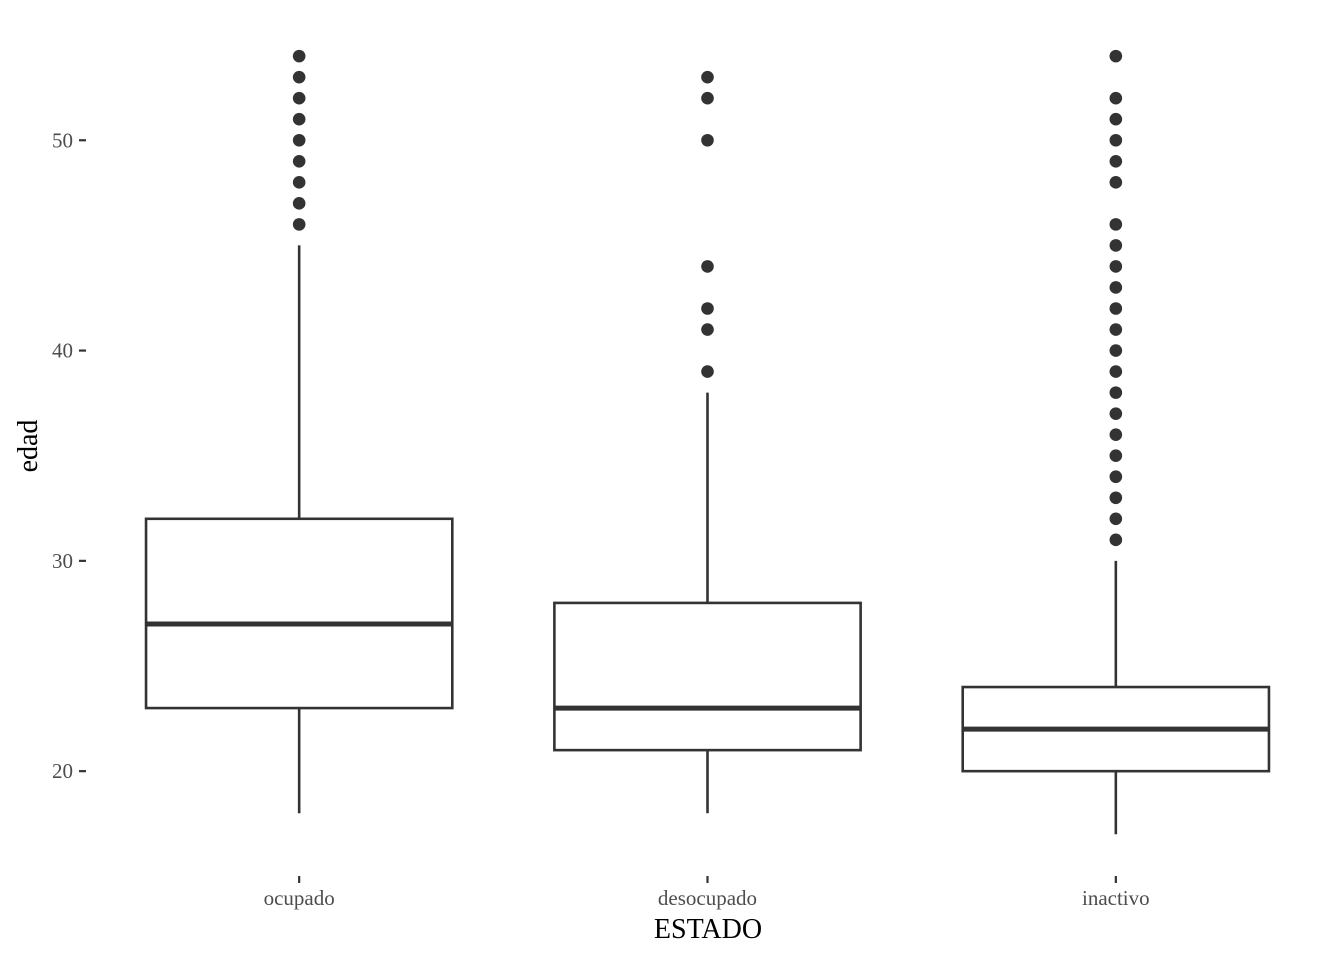 The width and height of the screenshot is (1344, 965). Describe the element at coordinates (62, 561) in the screenshot. I see `y-tick-label: 30` at that location.